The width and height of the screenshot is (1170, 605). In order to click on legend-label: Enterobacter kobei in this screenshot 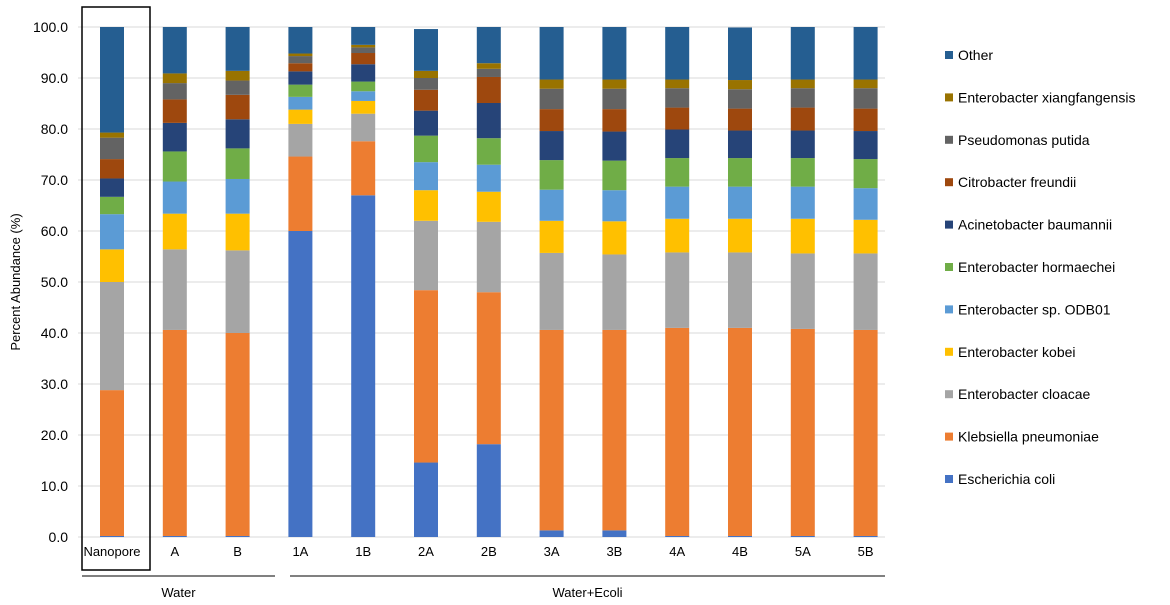, I will do `click(1017, 352)`.